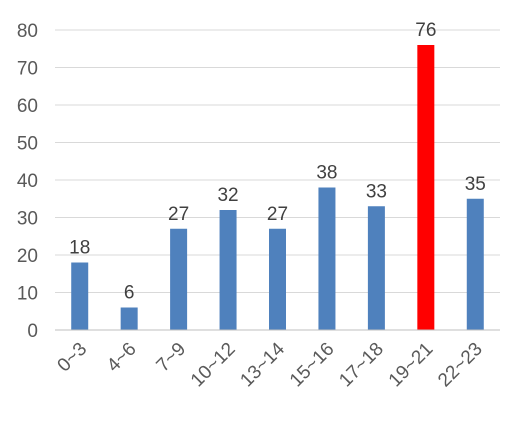 This screenshot has height=424, width=505. What do you see at coordinates (79, 248) in the screenshot?
I see `data-label-0: 18` at bounding box center [79, 248].